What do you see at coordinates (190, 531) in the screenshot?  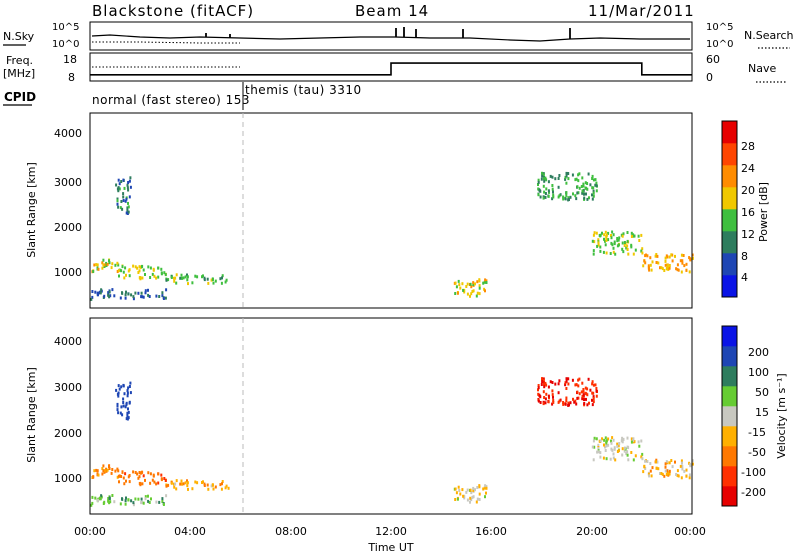 I see `xtick-0400: 04:00` at bounding box center [190, 531].